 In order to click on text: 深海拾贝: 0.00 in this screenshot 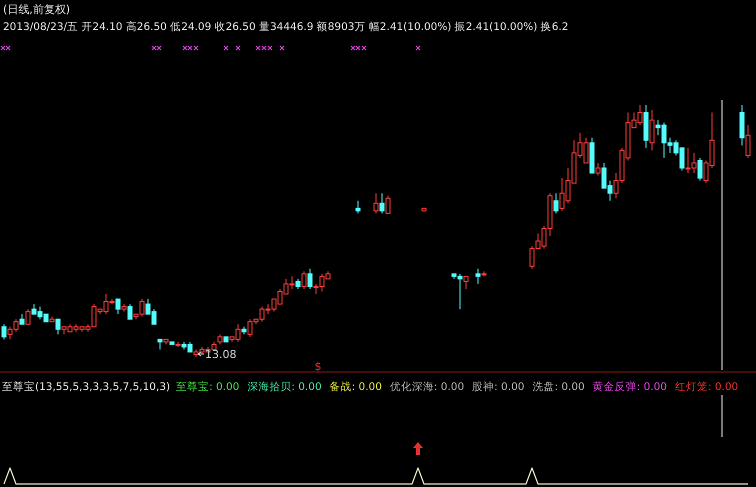, I will do `click(284, 387)`.